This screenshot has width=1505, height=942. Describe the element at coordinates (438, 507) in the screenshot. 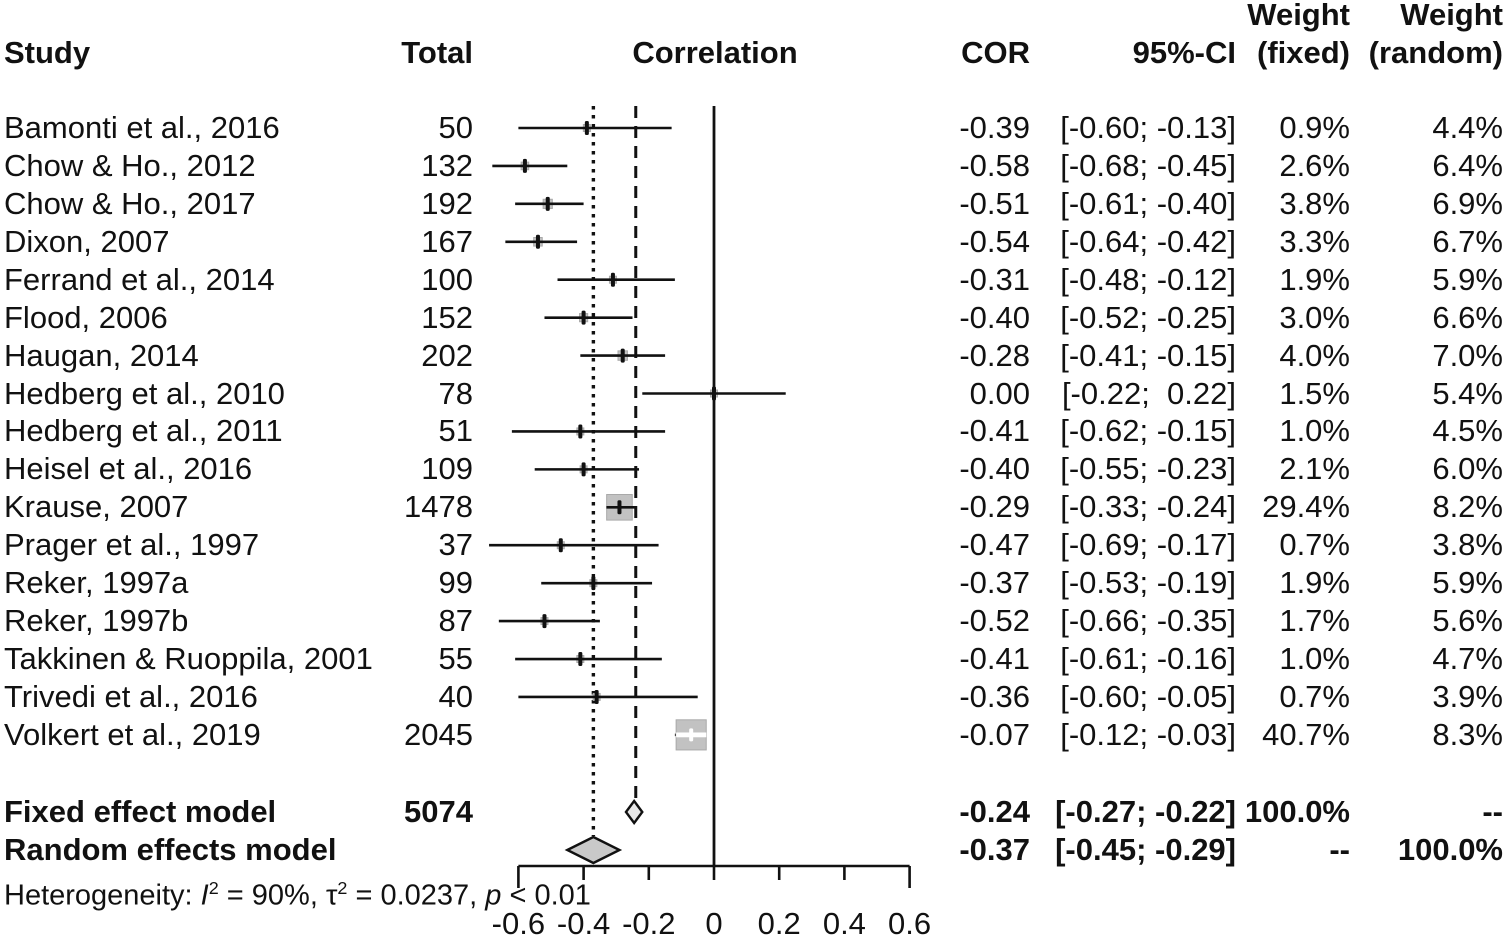

I see `total-value: 1478` at that location.